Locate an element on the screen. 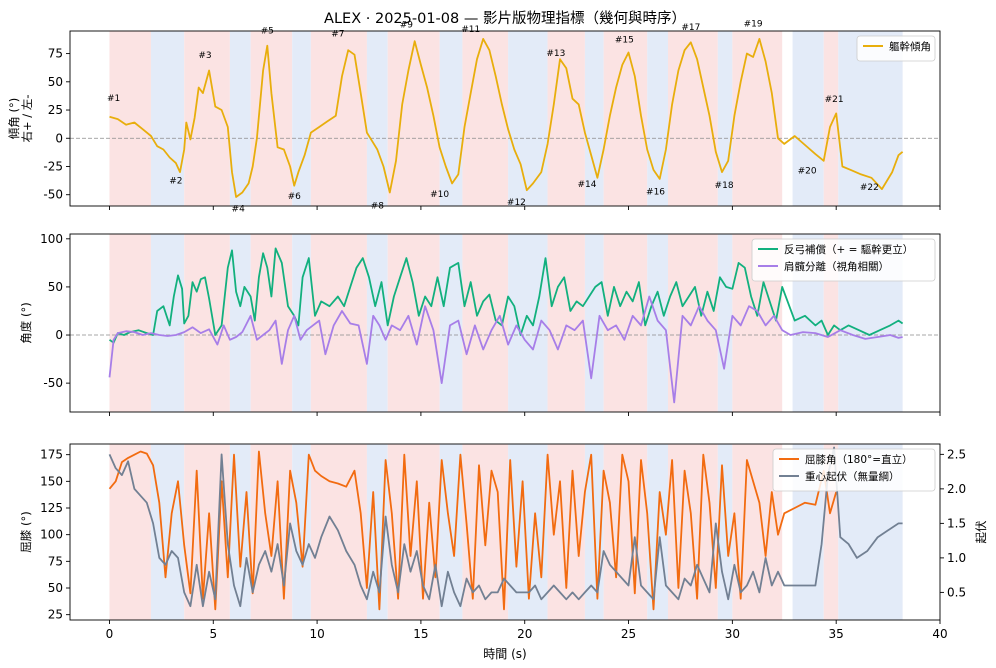 The height and width of the screenshot is (668, 996). event-label: #22 is located at coordinates (869, 188).